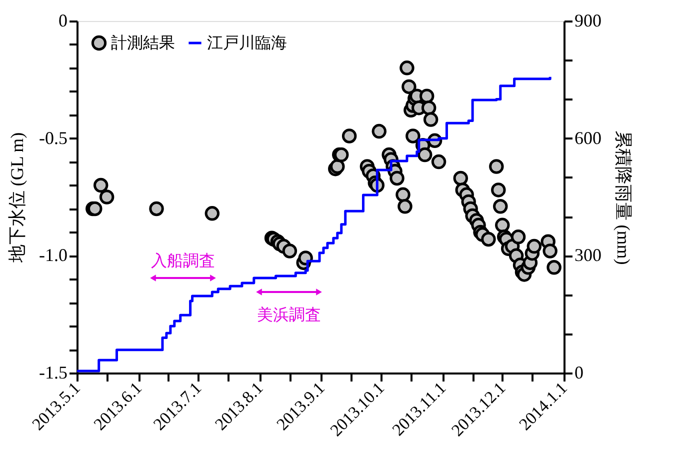  Describe the element at coordinates (289, 315) in the screenshot. I see `annotation: 美浜調査` at that location.